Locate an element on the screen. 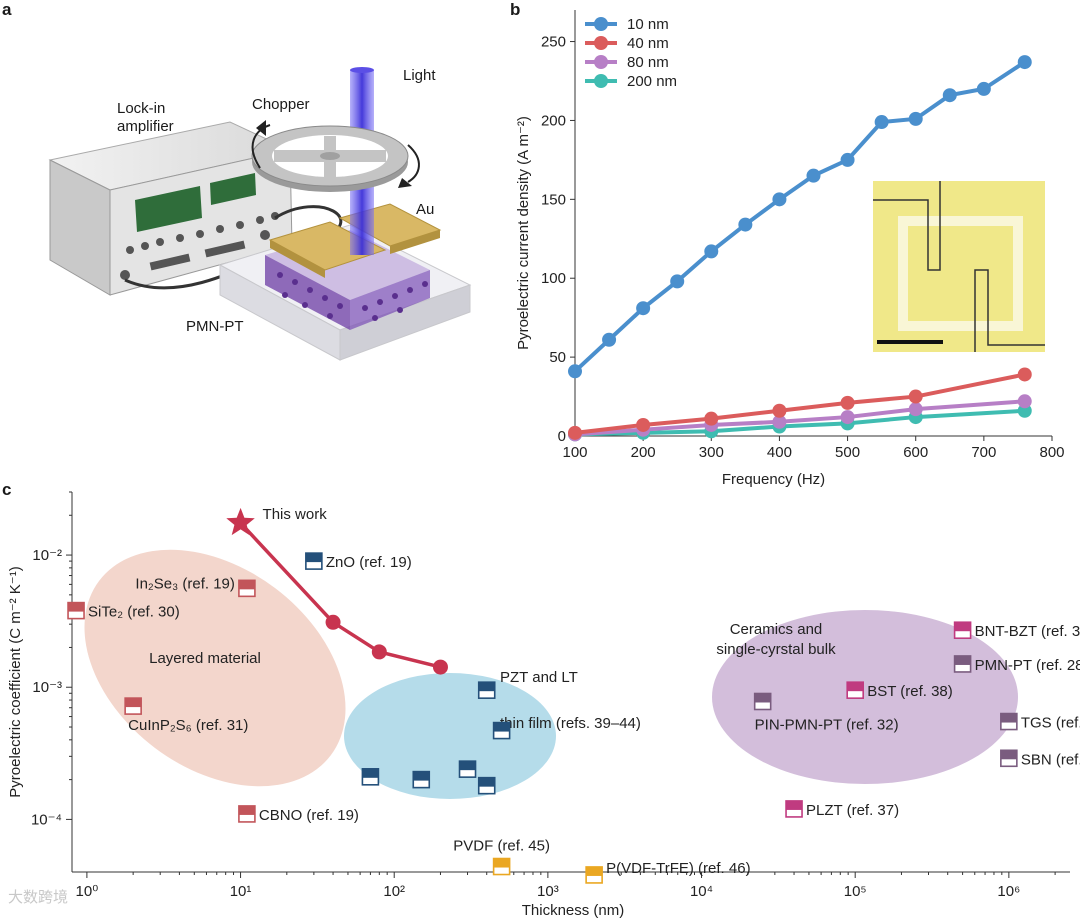  b-y-tick-label: 200 is located at coordinates (553, 120).